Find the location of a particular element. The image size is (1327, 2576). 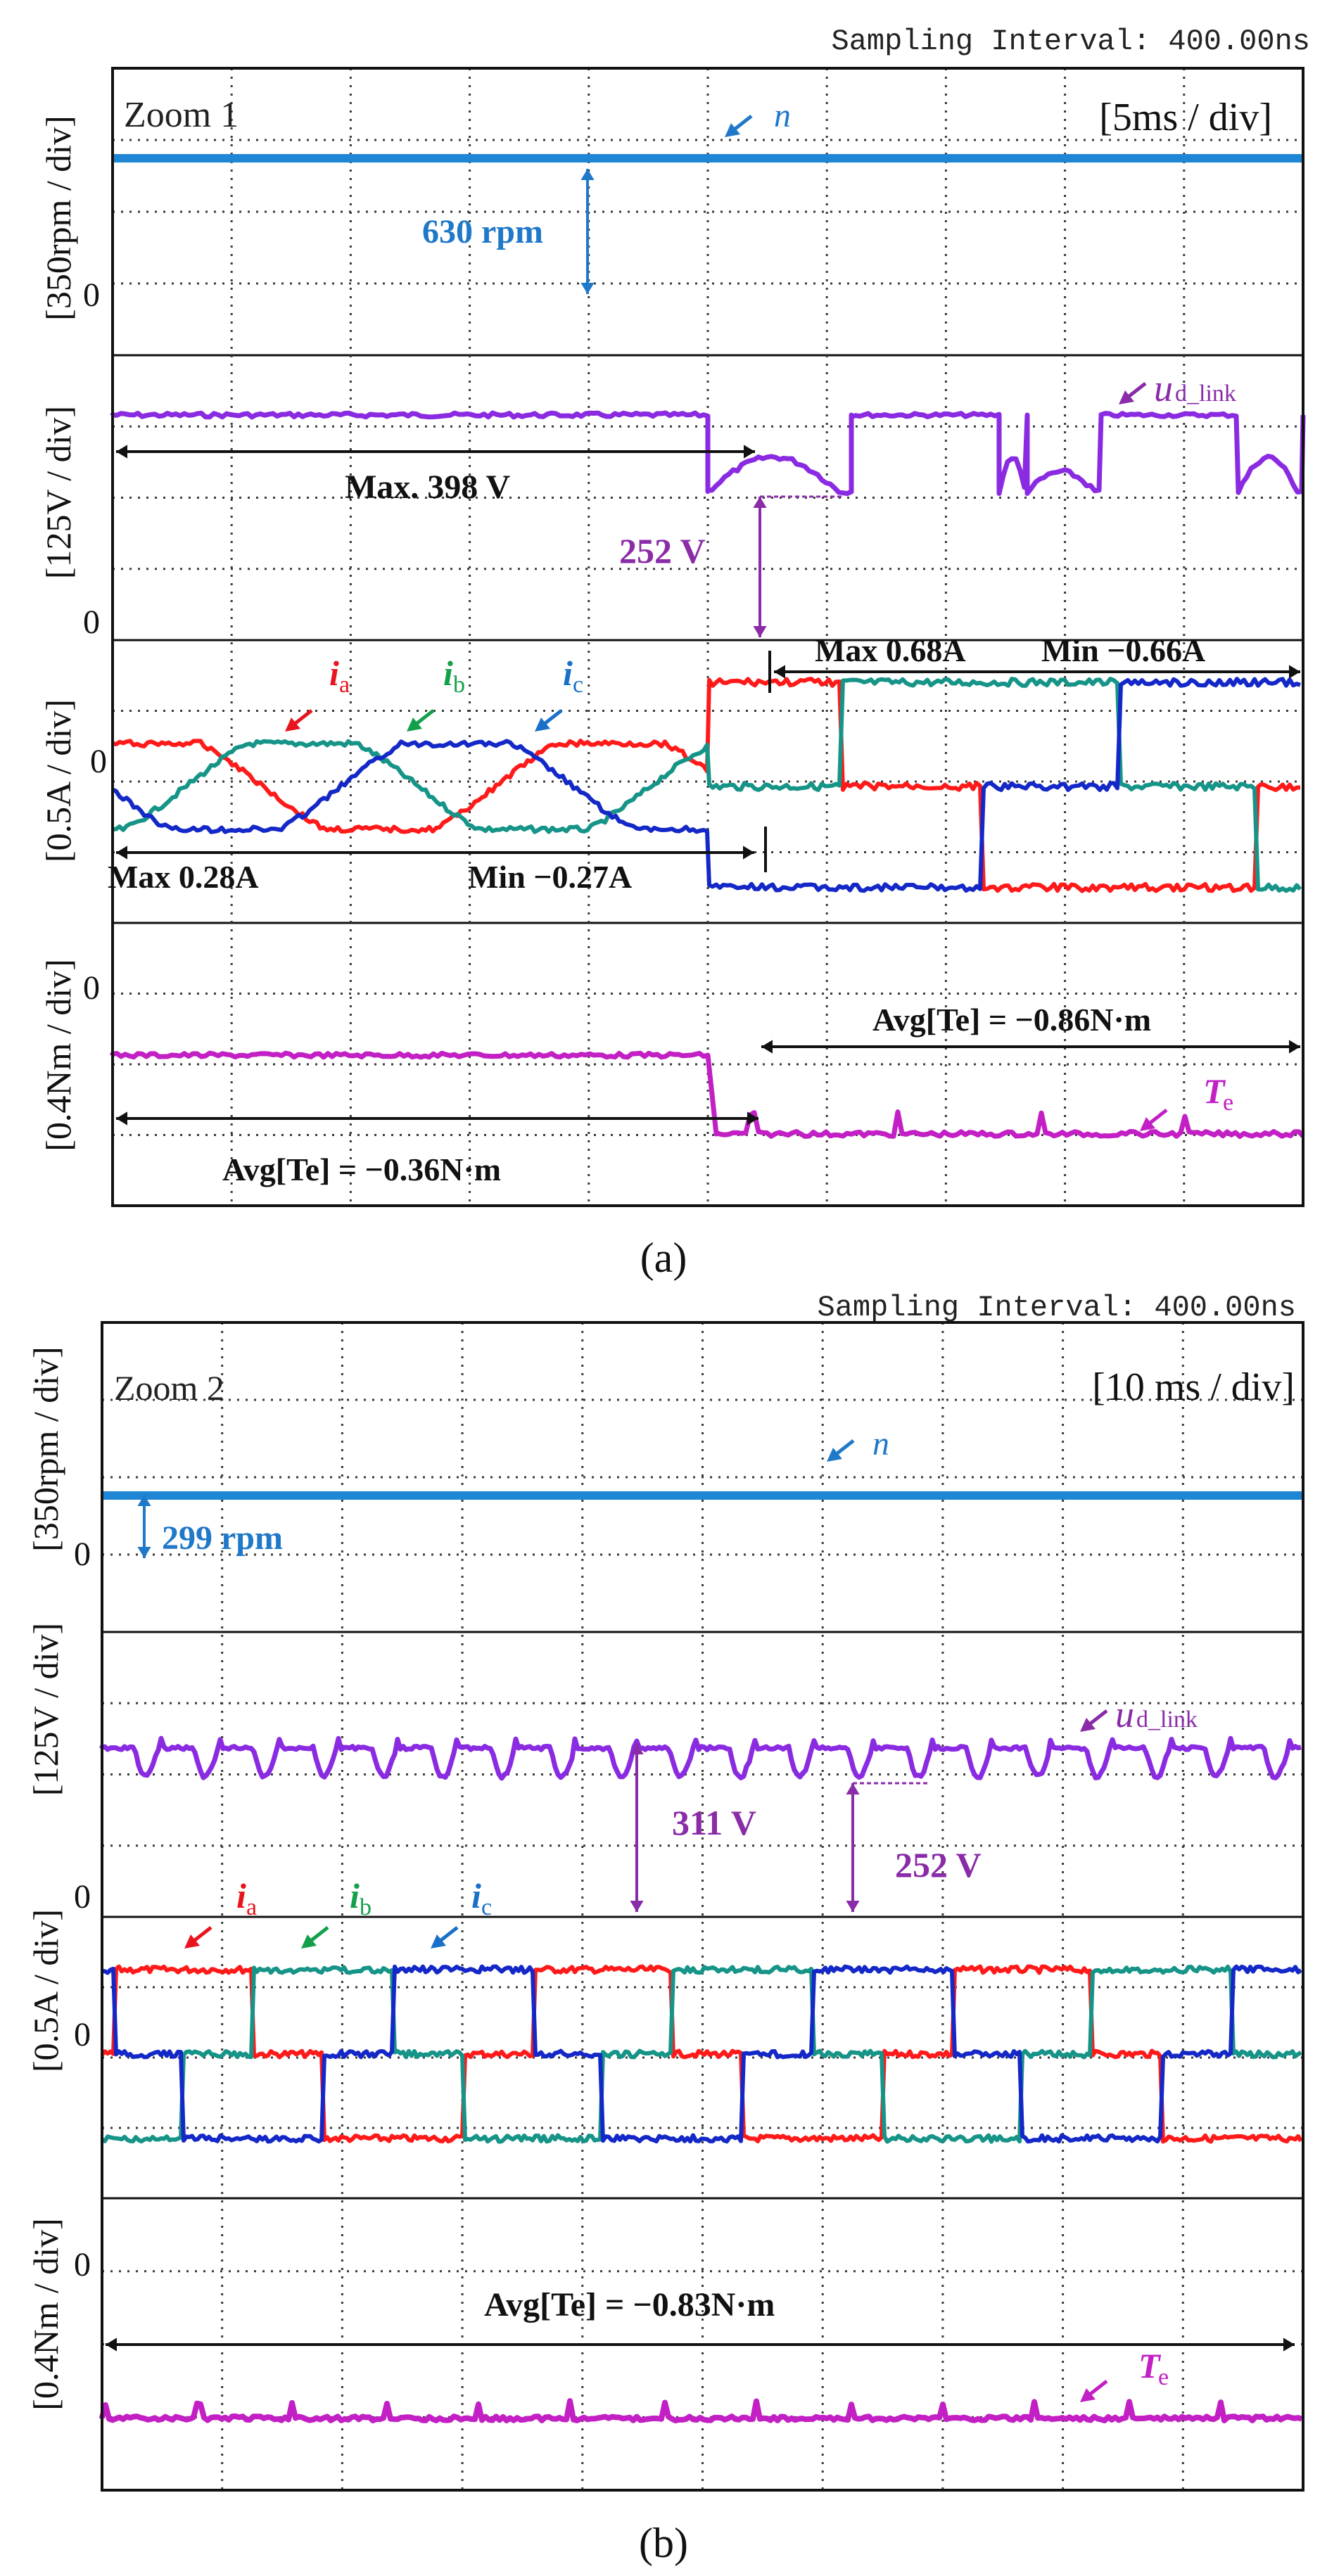

time-scale-b: [10 ms / div] is located at coordinates (1193, 1387).